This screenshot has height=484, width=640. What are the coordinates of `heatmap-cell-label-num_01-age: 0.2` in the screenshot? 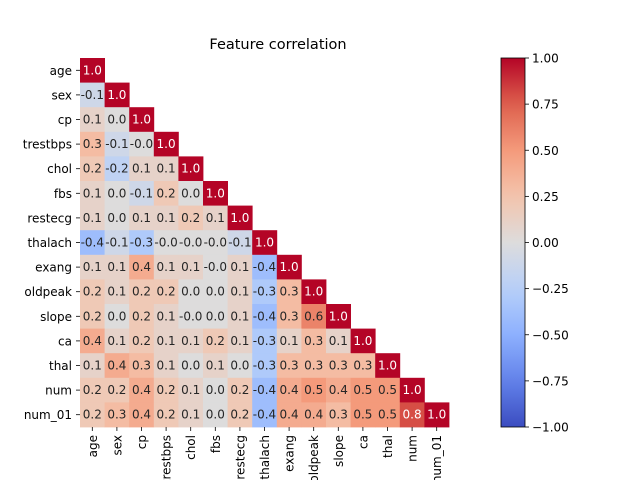 It's located at (92, 415).